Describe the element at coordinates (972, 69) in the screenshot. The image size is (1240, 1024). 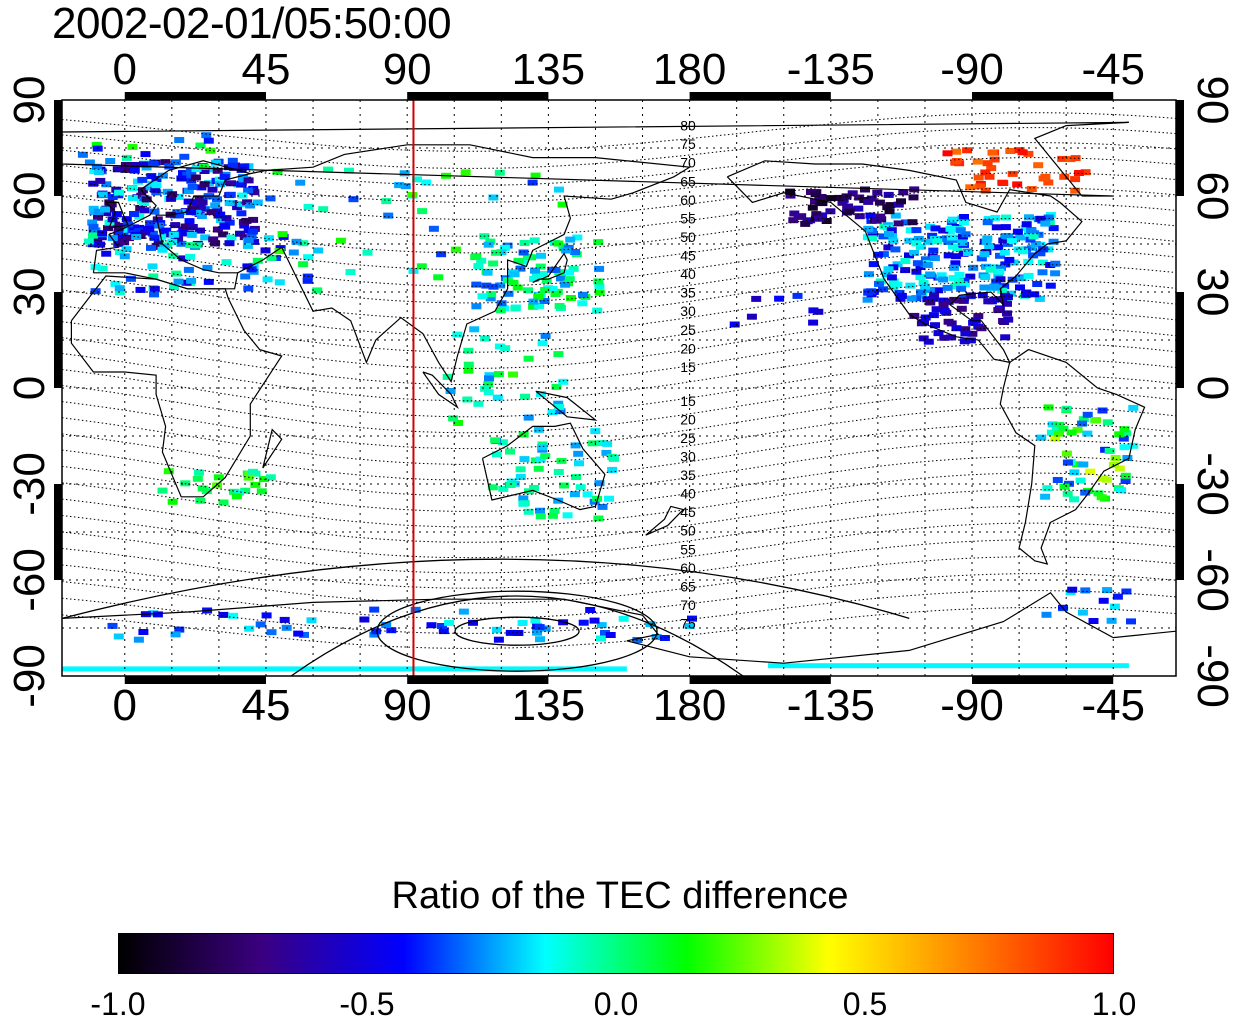
I see `top-longitude-tick: -90` at that location.